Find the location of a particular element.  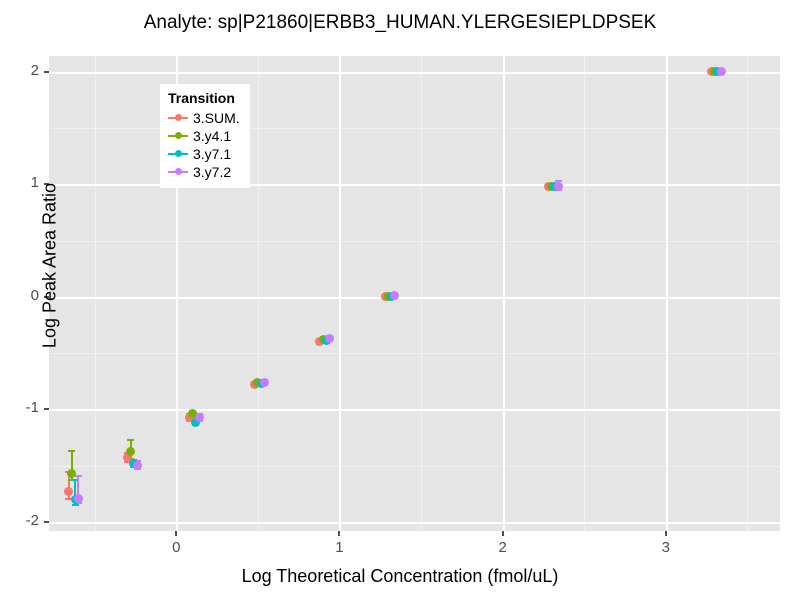

legend-item: 3.y4.1 is located at coordinates (203, 136).